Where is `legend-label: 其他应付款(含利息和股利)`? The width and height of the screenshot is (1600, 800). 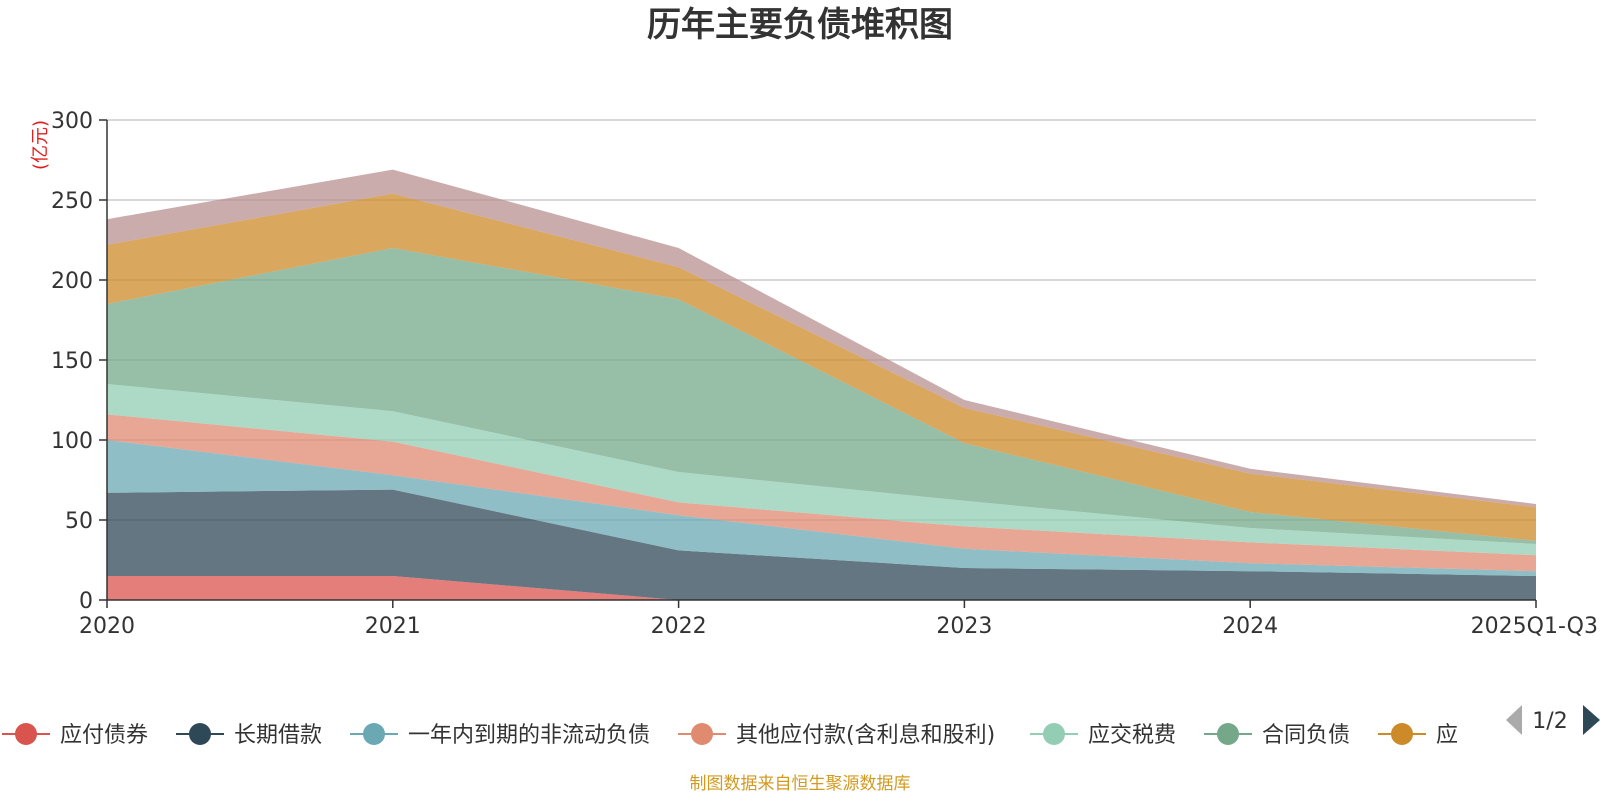
legend-label: 其他应付款(含利息和股利) is located at coordinates (865, 735).